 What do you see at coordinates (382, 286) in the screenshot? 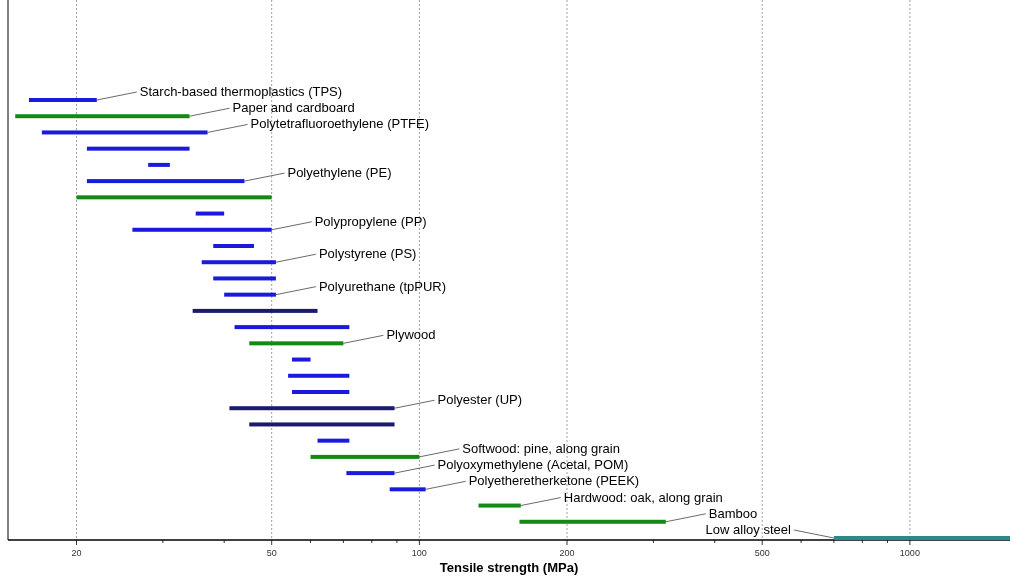
I see `y-tick-label: Polyurethane (tpPUR)` at bounding box center [382, 286].